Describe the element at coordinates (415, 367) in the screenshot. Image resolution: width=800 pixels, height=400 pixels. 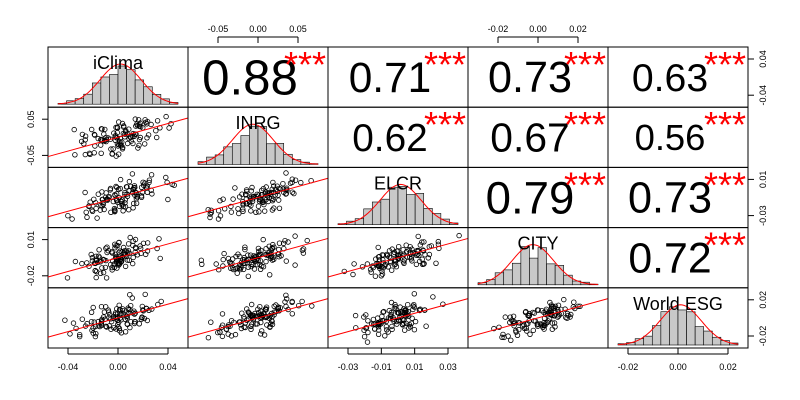
I see `axis-tick-label: 0.01` at that location.